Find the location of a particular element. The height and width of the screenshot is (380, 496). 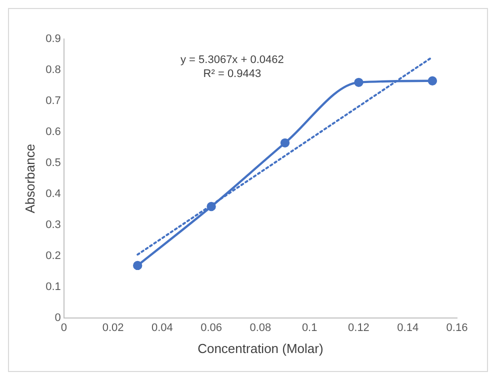

y-tick-label: 0.6 is located at coordinates (53, 132).